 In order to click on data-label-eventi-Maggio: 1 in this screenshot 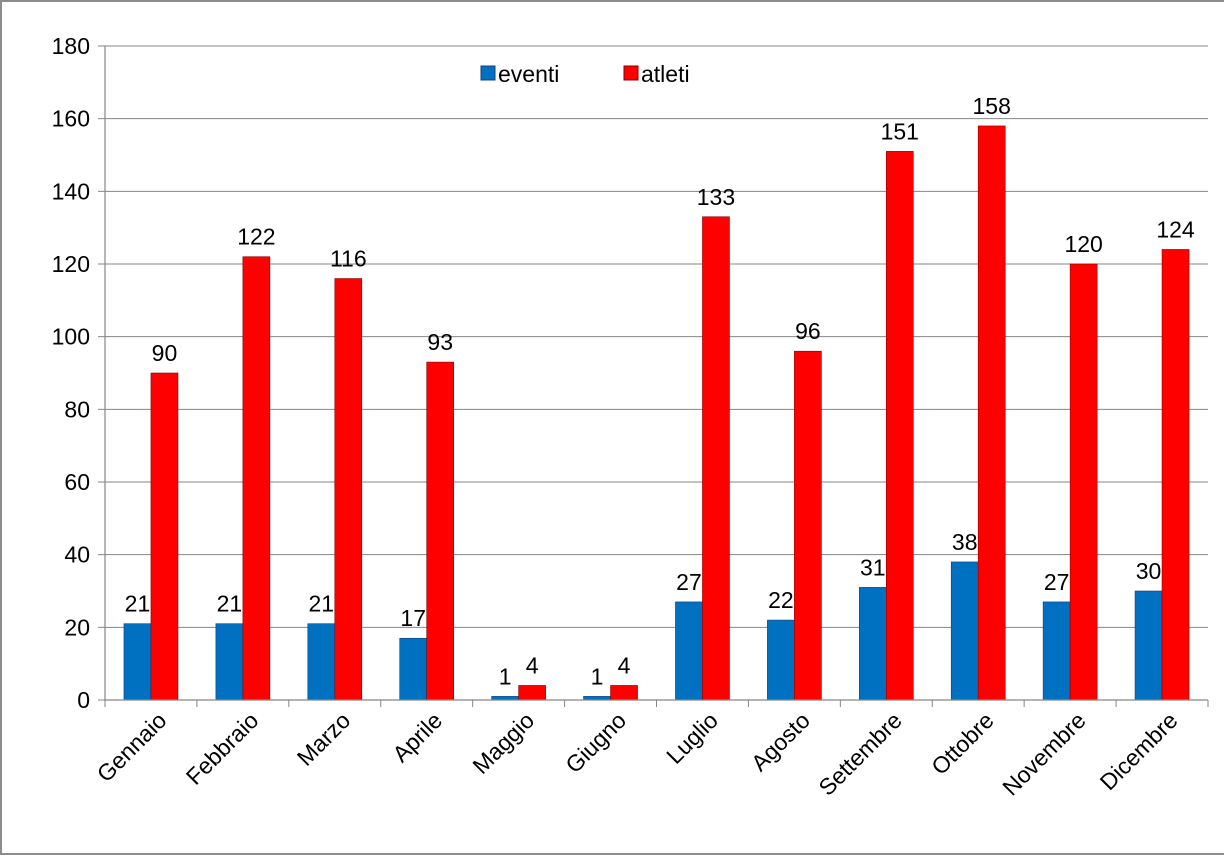, I will do `click(505, 676)`.